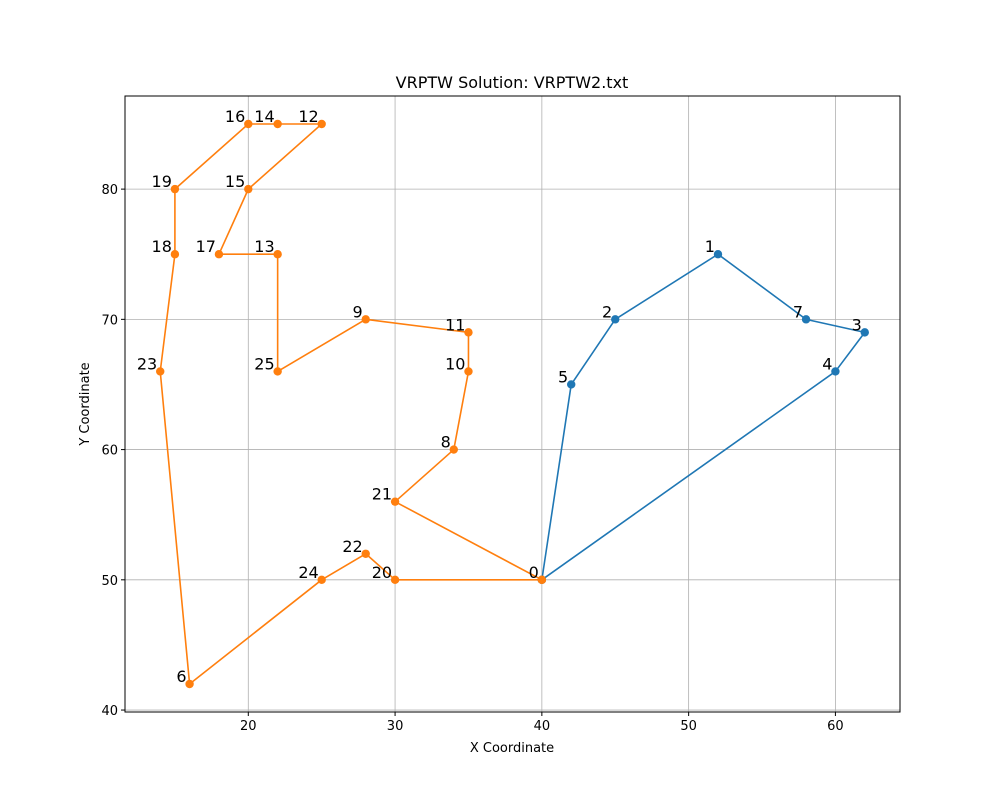 This screenshot has height=800, width=1000. I want to click on x-tick-label: 60, so click(835, 726).